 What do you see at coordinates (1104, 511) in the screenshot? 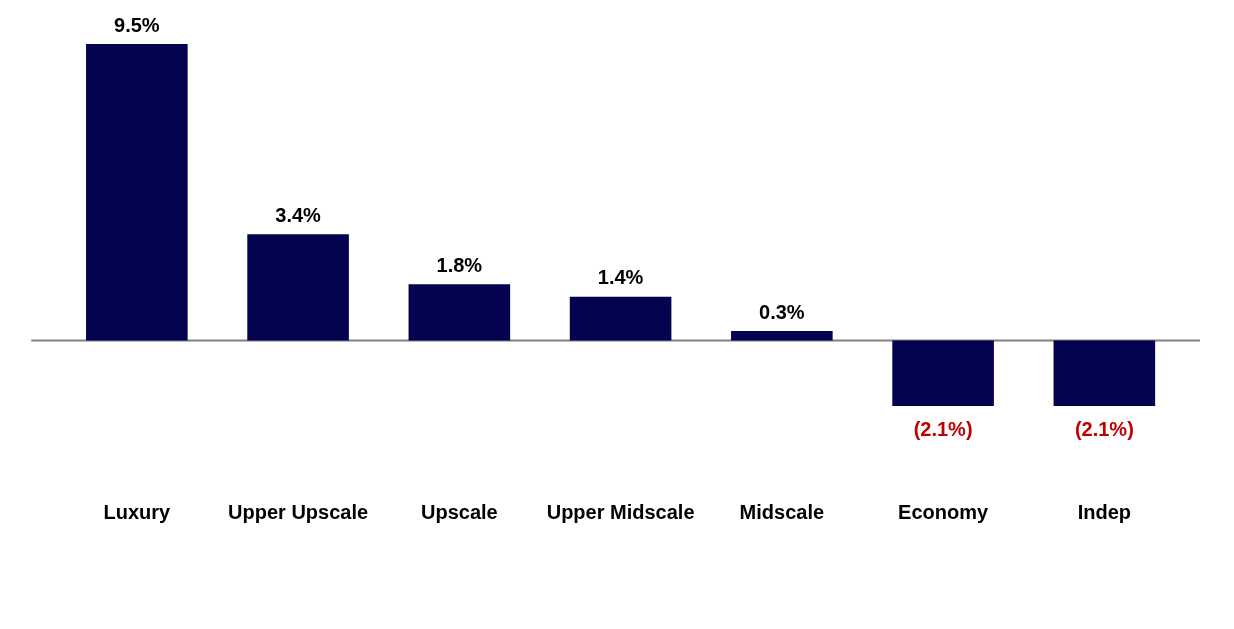
I see `x-tick-label: Indep` at bounding box center [1104, 511].